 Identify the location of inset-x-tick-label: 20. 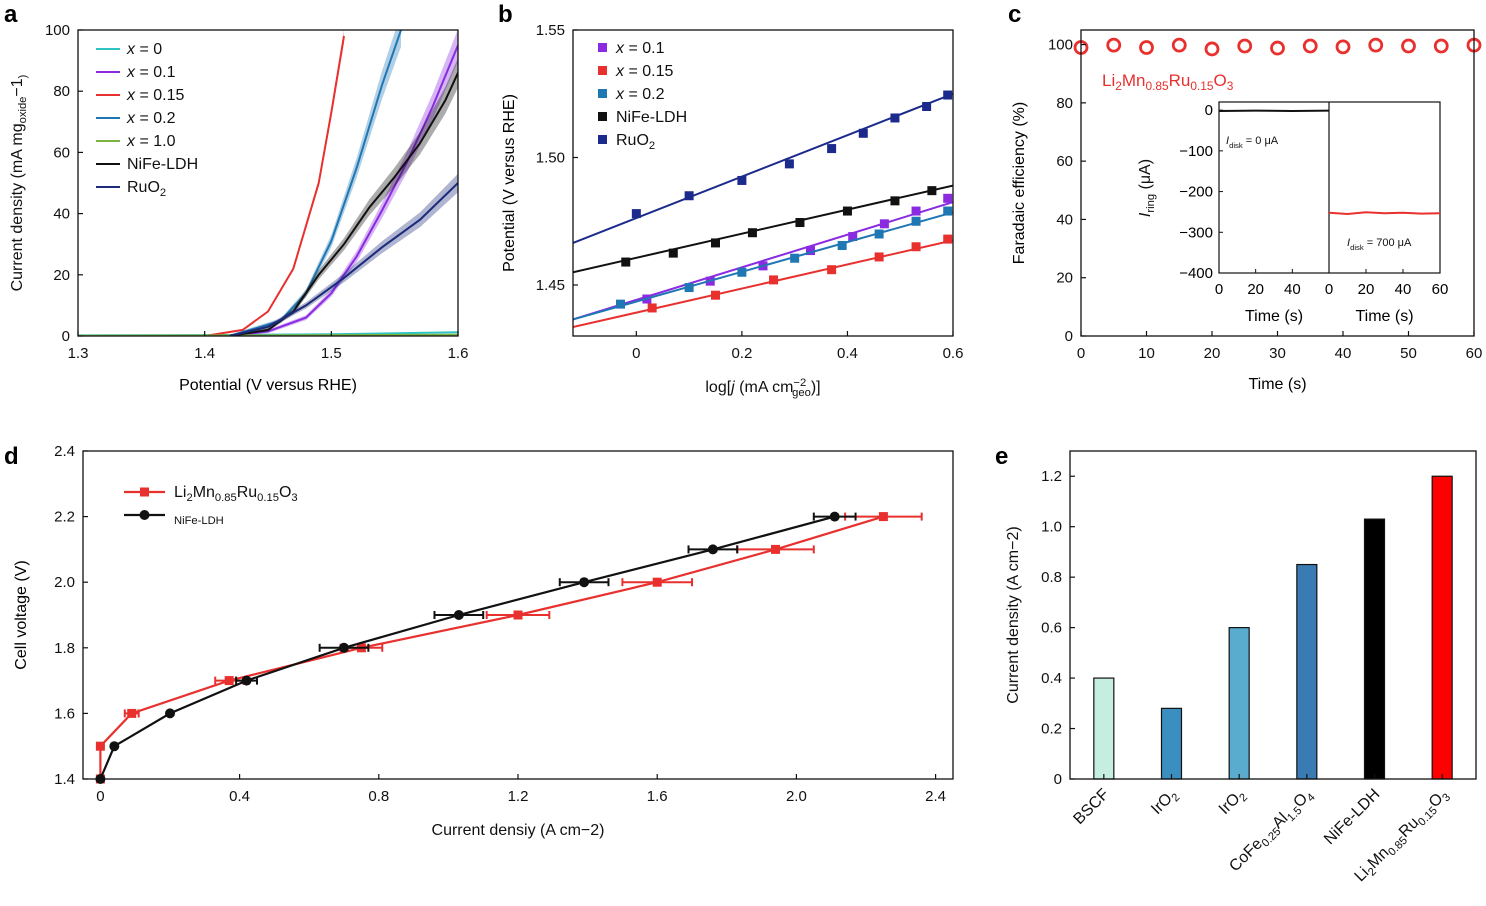
(1255, 289).